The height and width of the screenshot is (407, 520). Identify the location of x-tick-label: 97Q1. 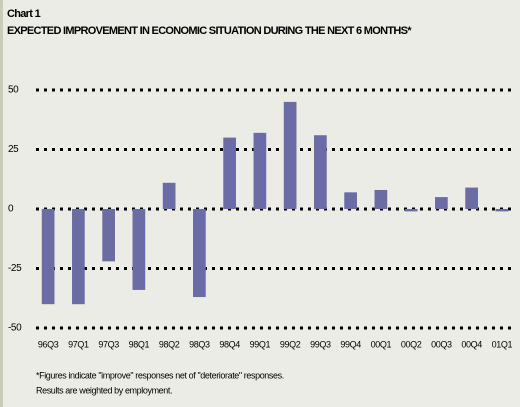
(78, 344).